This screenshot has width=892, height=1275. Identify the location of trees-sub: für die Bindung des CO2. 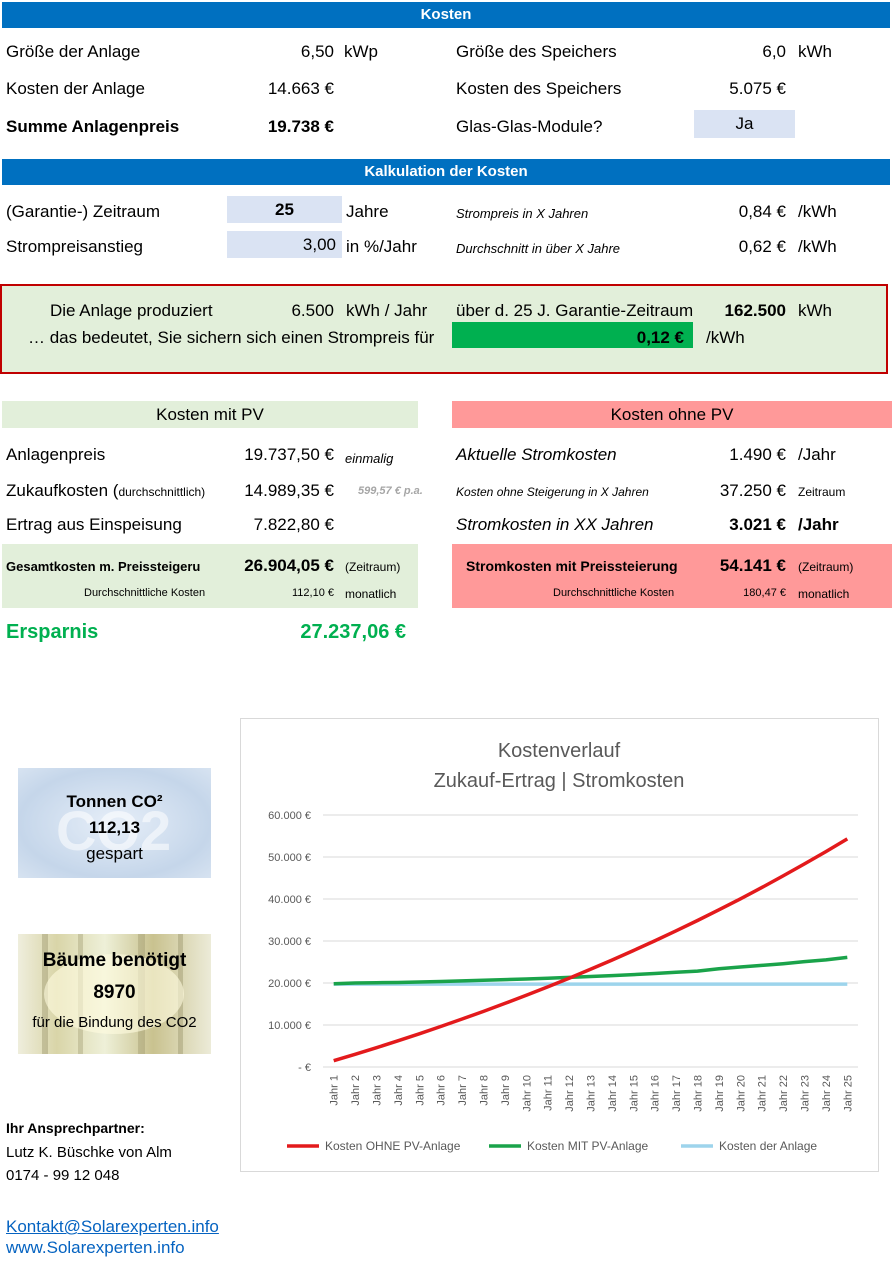
(114, 1022).